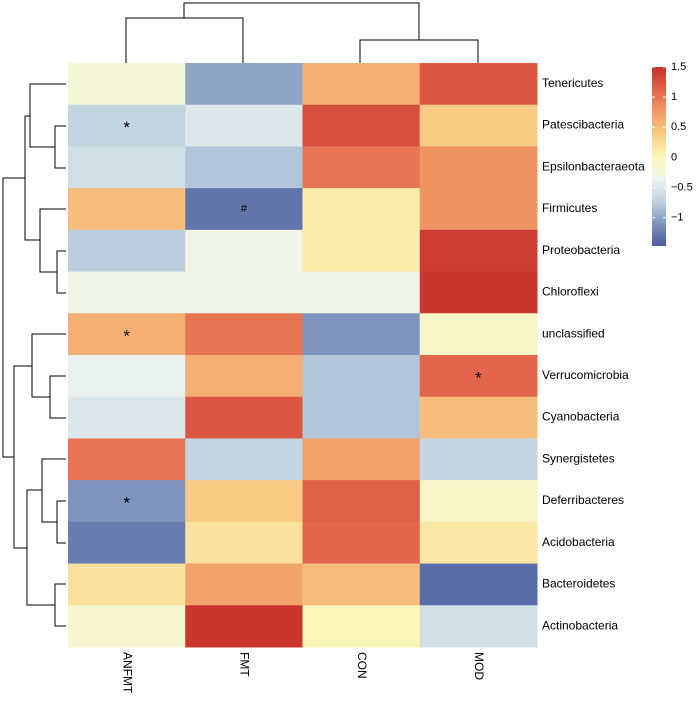 Image resolution: width=700 pixels, height=705 pixels. I want to click on row-label: Verrucomicrobia, so click(585, 375).